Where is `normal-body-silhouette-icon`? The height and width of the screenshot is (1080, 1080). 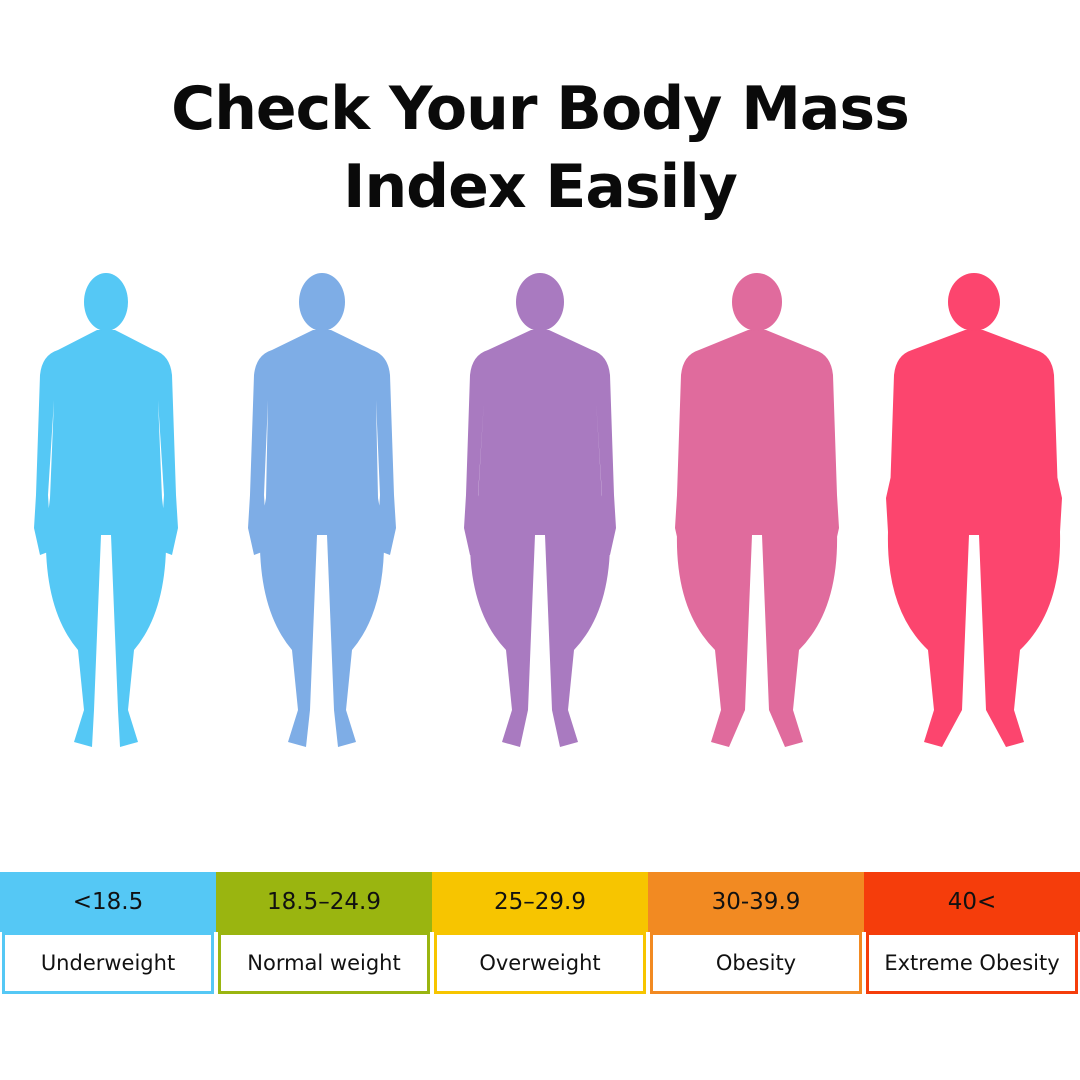 normal-body-silhouette-icon is located at coordinates (322, 510).